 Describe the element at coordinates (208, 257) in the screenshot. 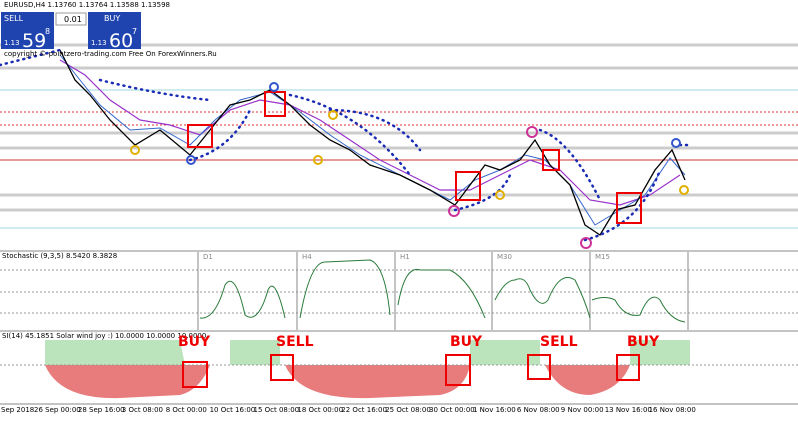

I see `timeframe-label: D1` at that location.